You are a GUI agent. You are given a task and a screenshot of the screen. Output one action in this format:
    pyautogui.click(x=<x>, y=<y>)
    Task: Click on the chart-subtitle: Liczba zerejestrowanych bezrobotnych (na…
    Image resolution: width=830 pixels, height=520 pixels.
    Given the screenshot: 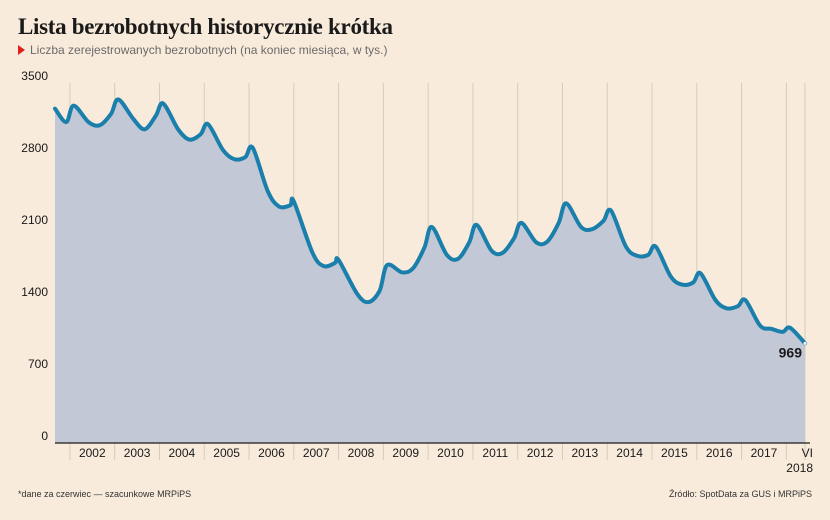 What is the action you would take?
    pyautogui.click(x=203, y=50)
    